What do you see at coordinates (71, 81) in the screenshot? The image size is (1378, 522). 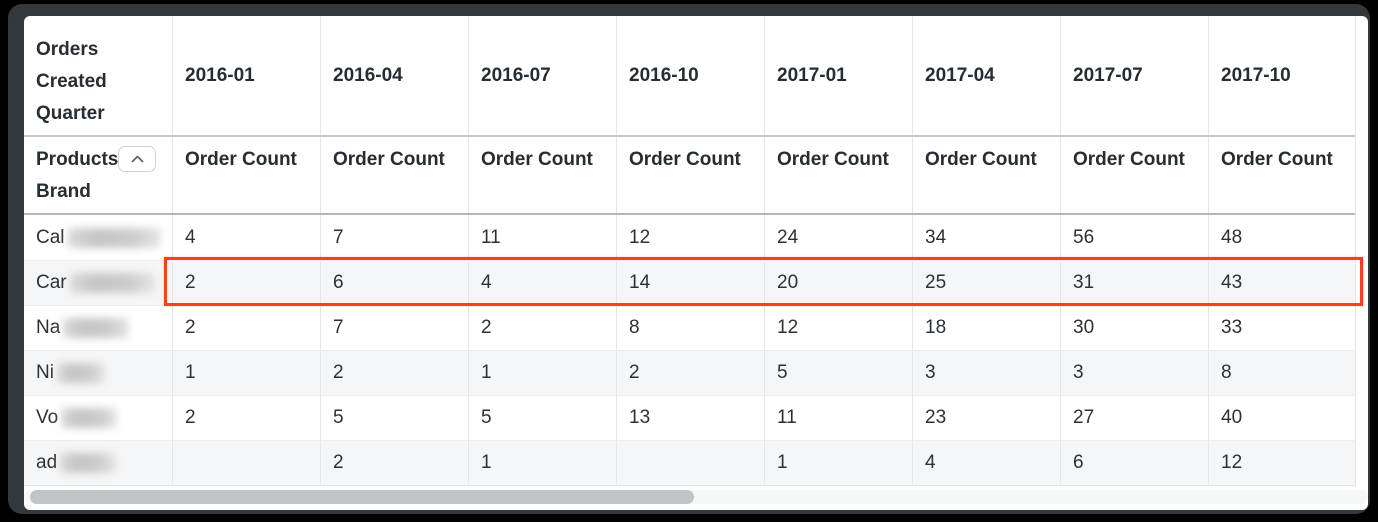 I see `pivot-dimension-header: Orders Created Quarter` at bounding box center [71, 81].